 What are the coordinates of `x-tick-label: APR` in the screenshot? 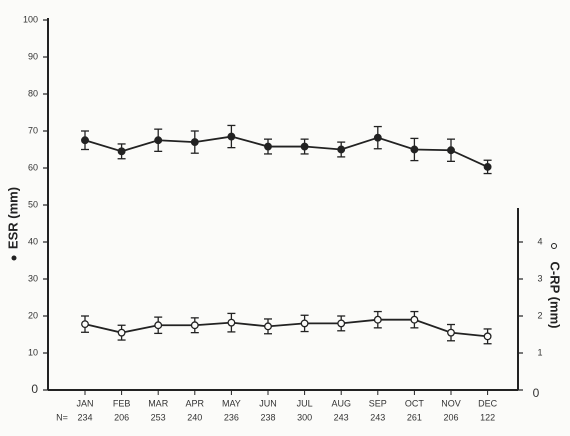 It's located at (195, 403).